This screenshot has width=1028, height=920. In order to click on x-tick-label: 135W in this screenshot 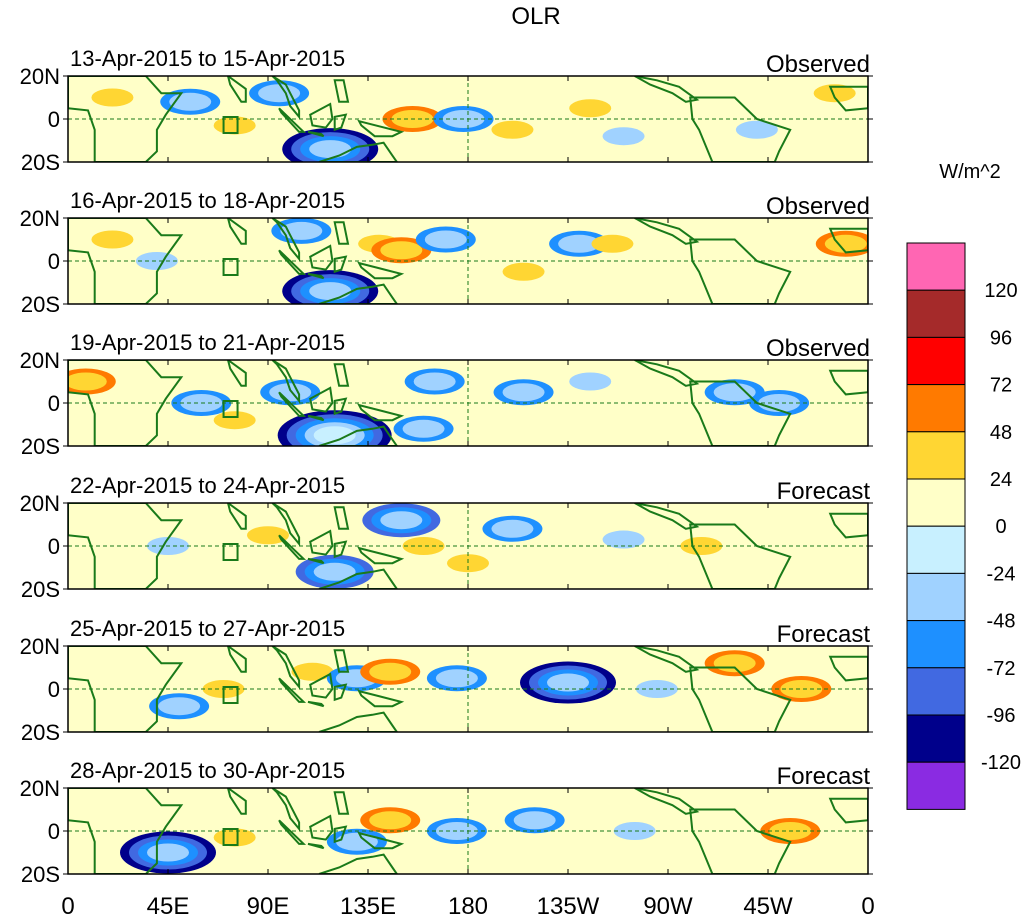, I will do `click(568, 906)`.